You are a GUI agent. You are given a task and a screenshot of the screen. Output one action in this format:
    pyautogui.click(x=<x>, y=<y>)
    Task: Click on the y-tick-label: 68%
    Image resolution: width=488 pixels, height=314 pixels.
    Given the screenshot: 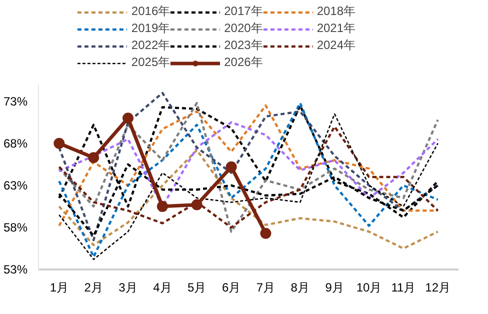 What is the action you would take?
    pyautogui.click(x=15, y=143)
    